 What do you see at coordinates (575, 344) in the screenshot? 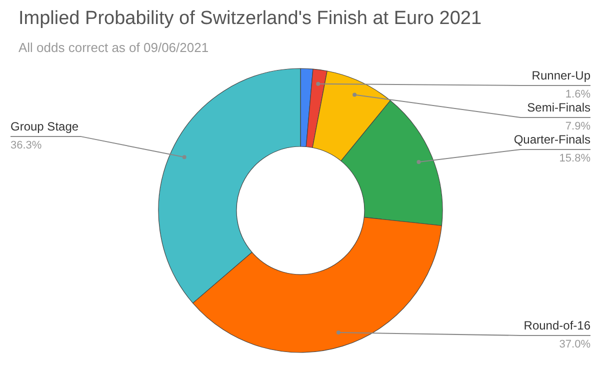
I see `data-label: 37.0%` at bounding box center [575, 344].